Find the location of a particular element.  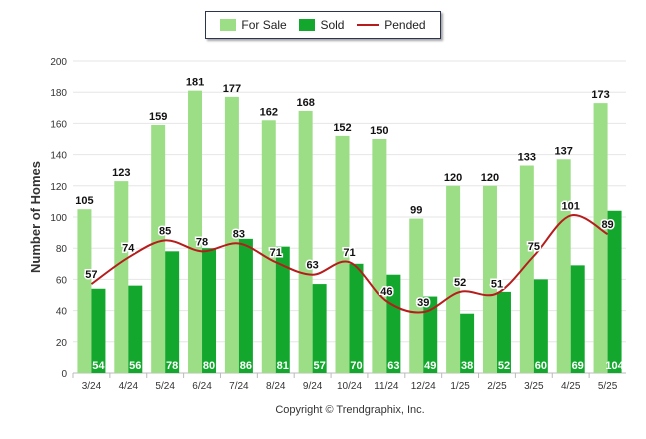

copyright-text: Copyright © Trendgraphix, Inc. is located at coordinates (349, 410).